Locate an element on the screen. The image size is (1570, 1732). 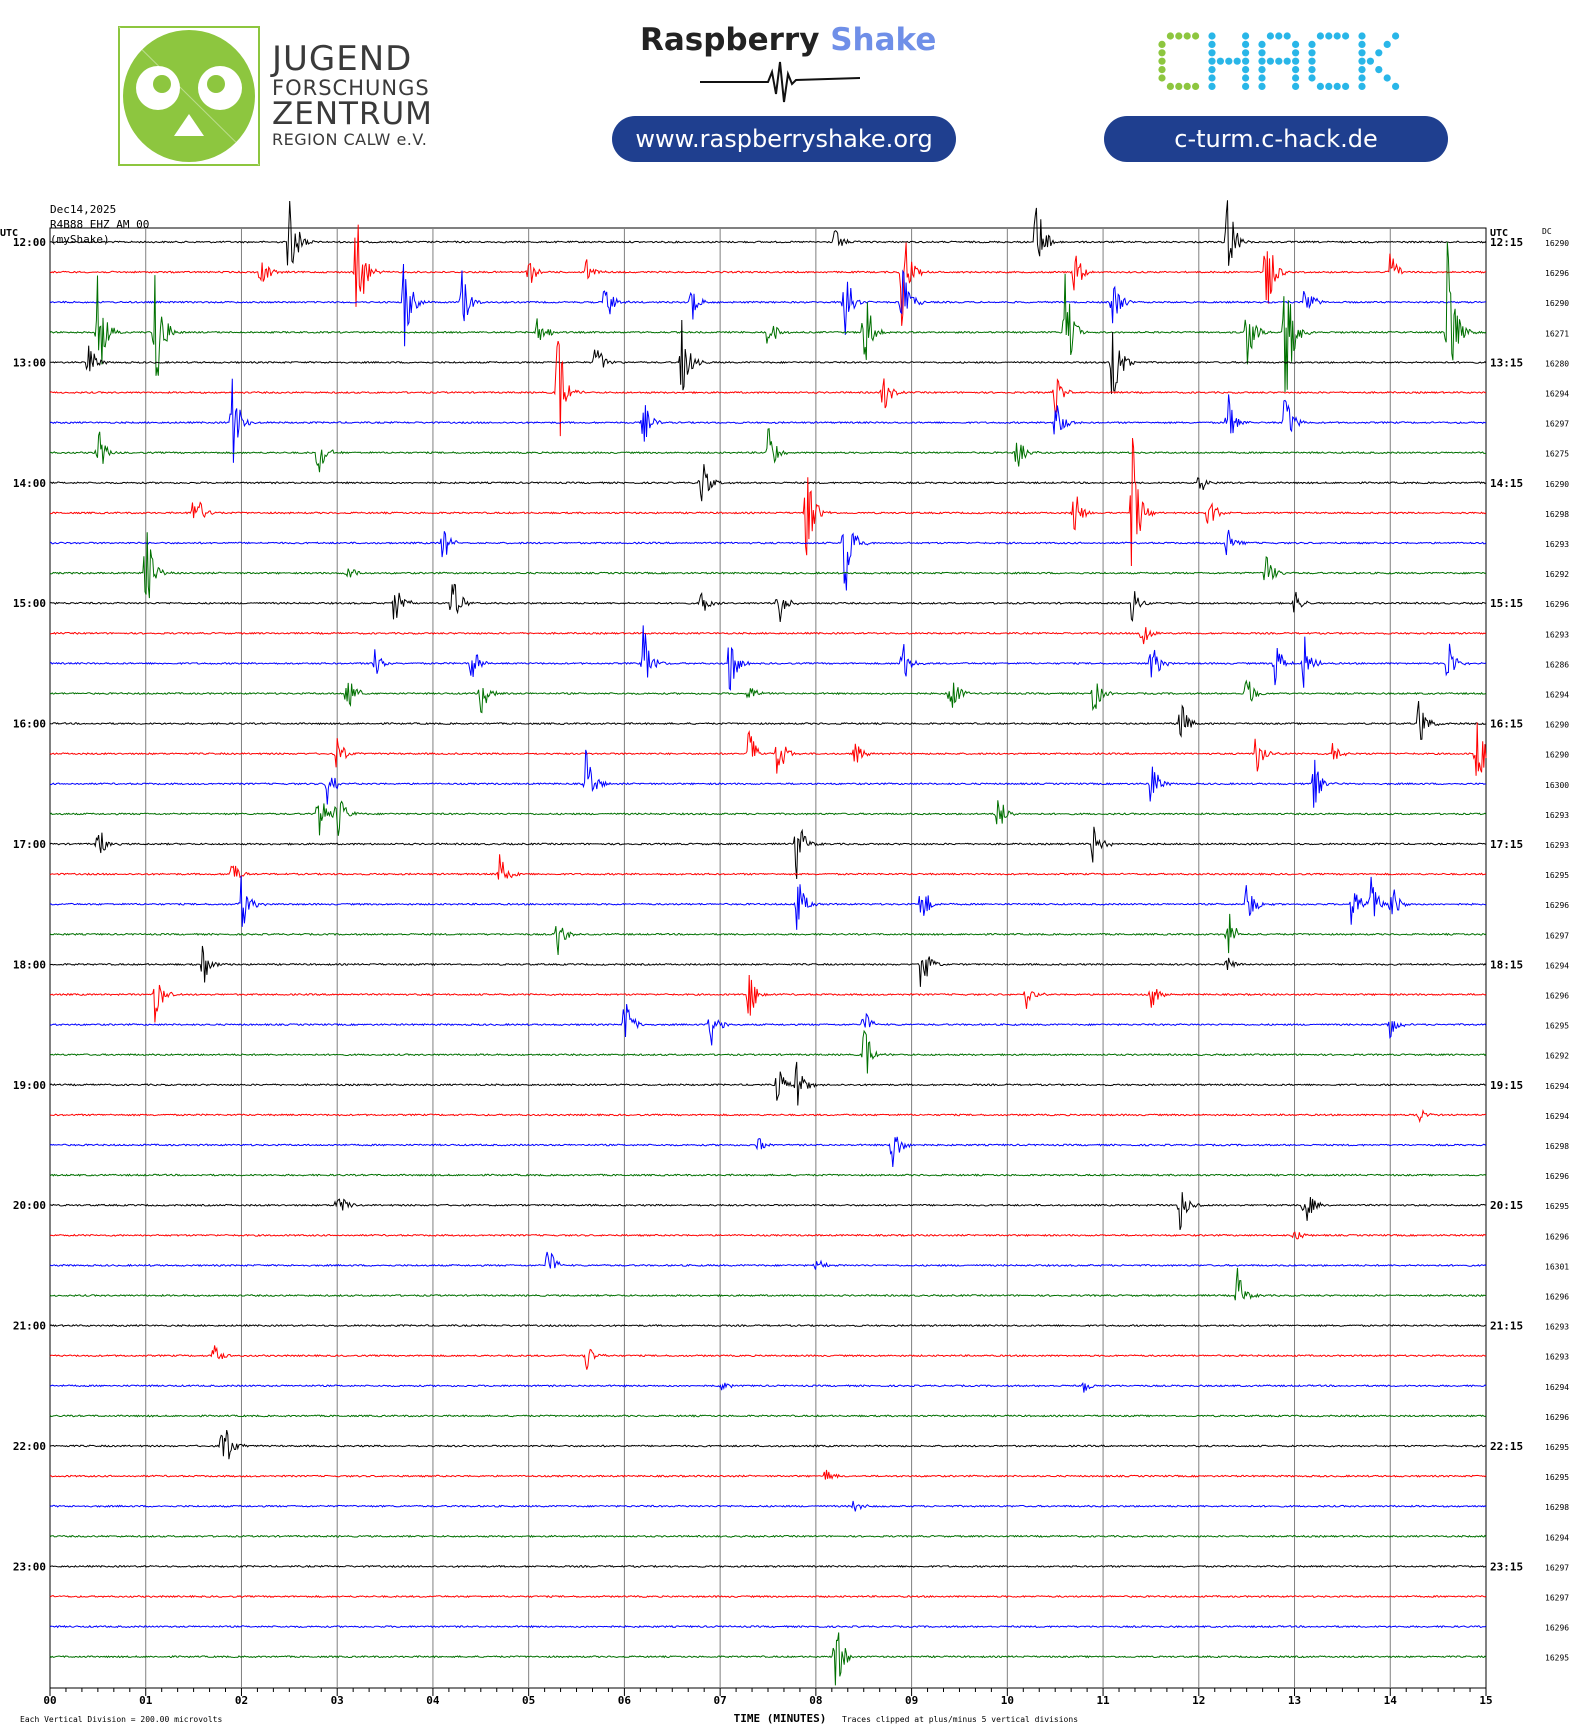
chack-url-link: c-turm.c-hack.de is located at coordinates (1276, 139).